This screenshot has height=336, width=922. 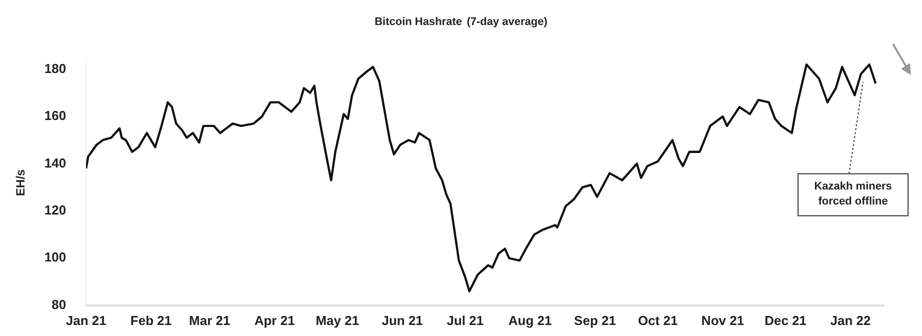 What do you see at coordinates (86, 320) in the screenshot?
I see `x-tick-label: Jan 21` at bounding box center [86, 320].